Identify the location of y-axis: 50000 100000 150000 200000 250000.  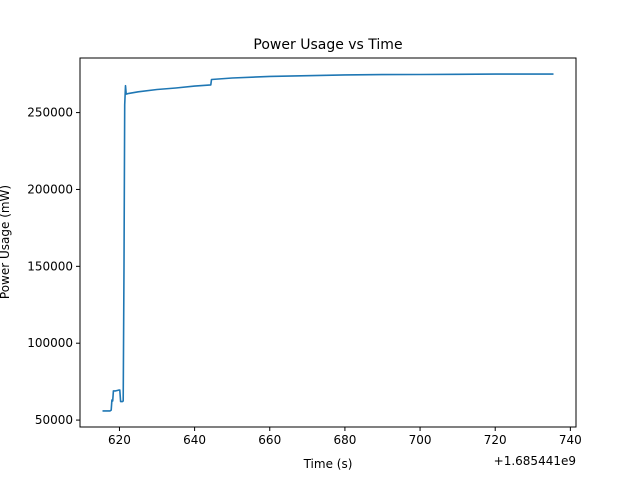
(53, 266).